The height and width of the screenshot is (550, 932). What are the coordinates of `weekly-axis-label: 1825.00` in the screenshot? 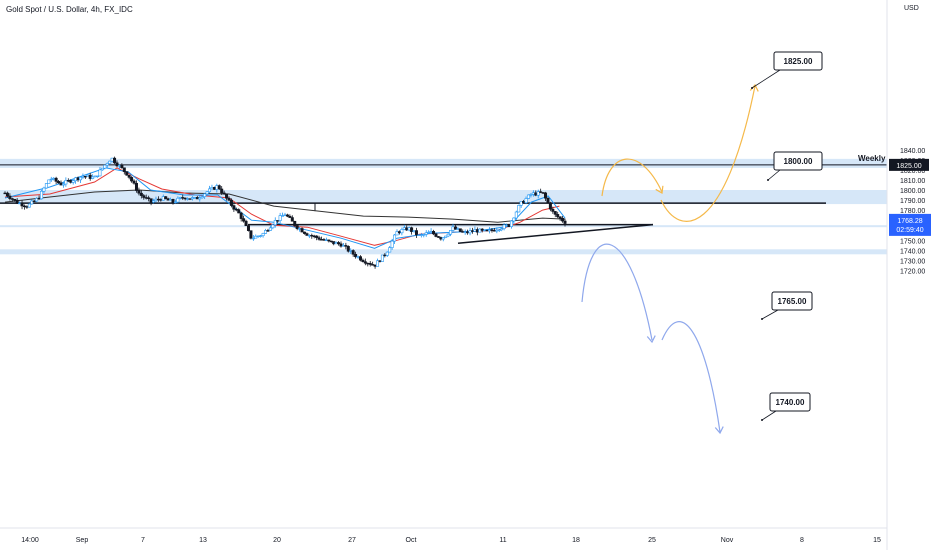 It's located at (908, 166).